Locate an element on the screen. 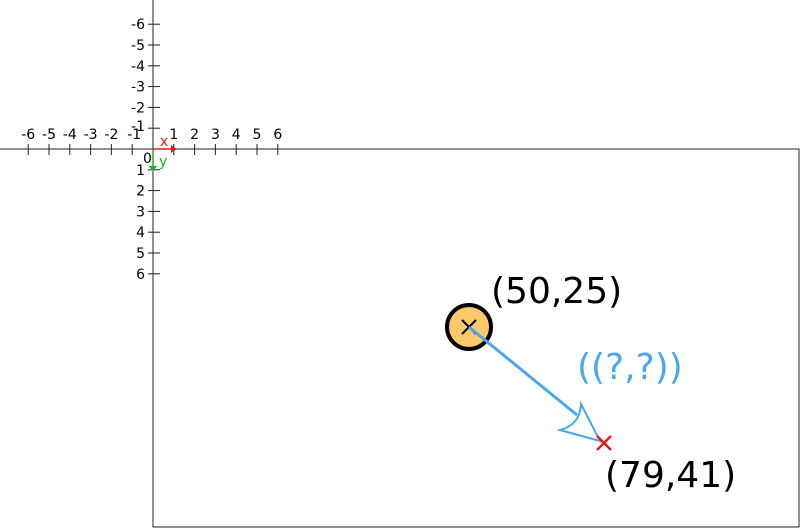  y-tick-label: 5 is located at coordinates (140, 254).